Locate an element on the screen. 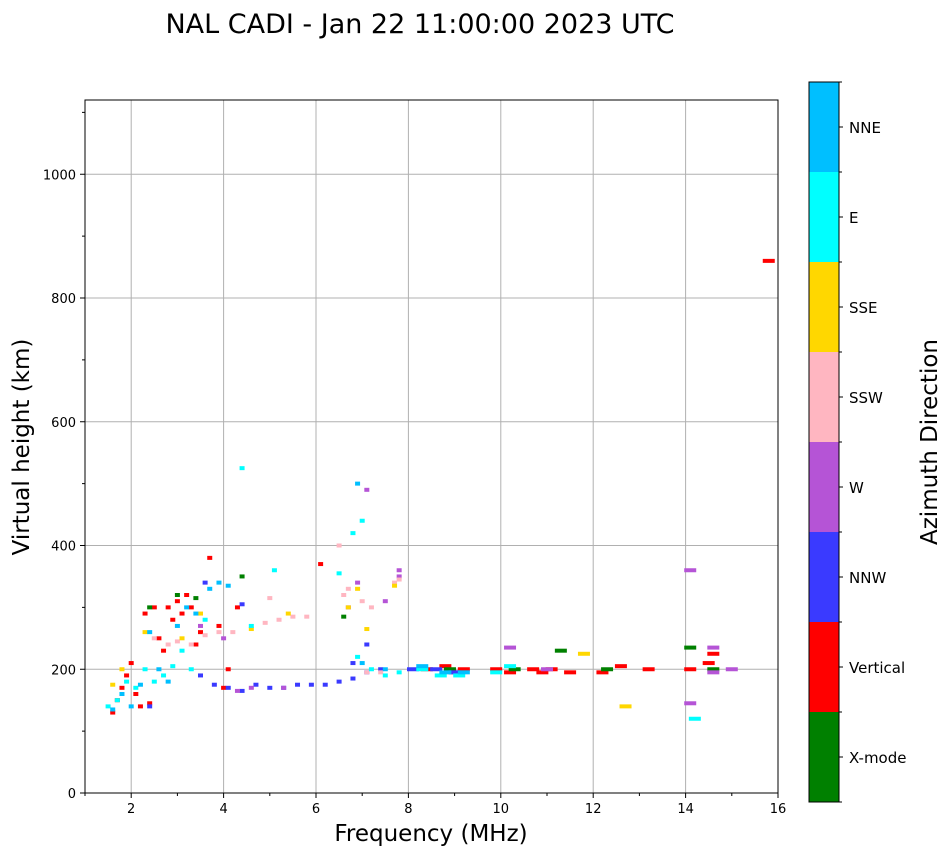  colorbar-frame is located at coordinates (824, 442).